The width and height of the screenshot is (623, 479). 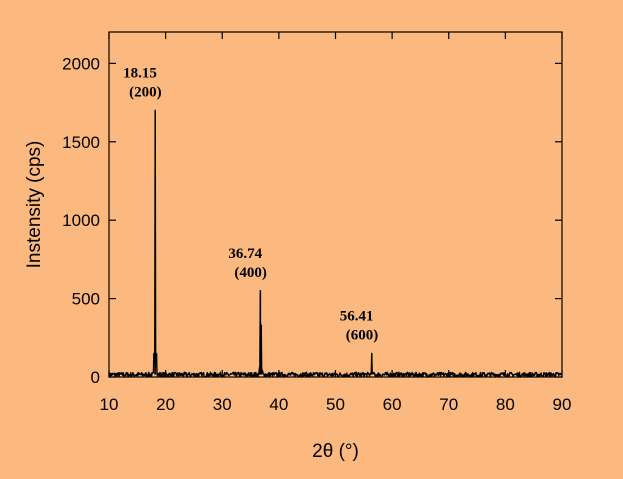 What do you see at coordinates (448, 404) in the screenshot?
I see `x-tick-label: 70` at bounding box center [448, 404].